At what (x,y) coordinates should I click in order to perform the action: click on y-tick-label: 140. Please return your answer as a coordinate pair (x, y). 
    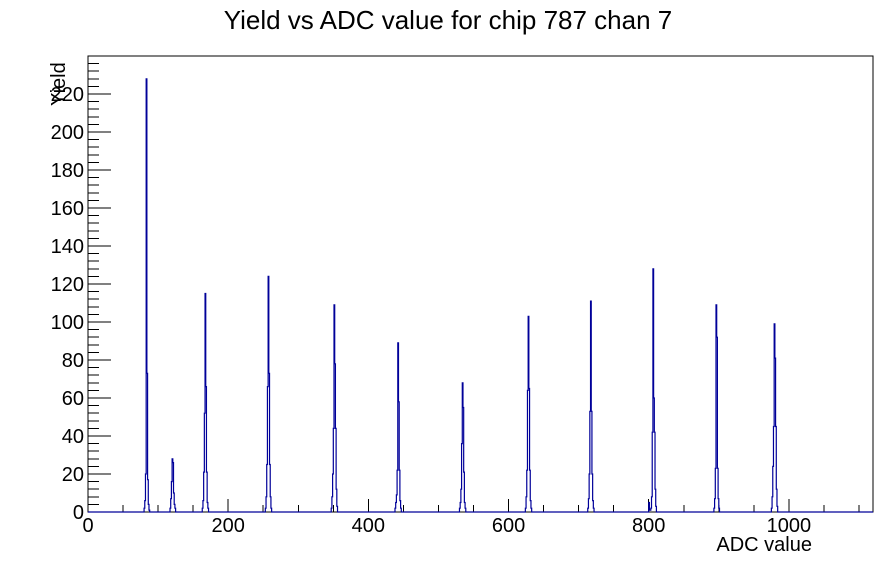
    Looking at the image, I should click on (67, 247).